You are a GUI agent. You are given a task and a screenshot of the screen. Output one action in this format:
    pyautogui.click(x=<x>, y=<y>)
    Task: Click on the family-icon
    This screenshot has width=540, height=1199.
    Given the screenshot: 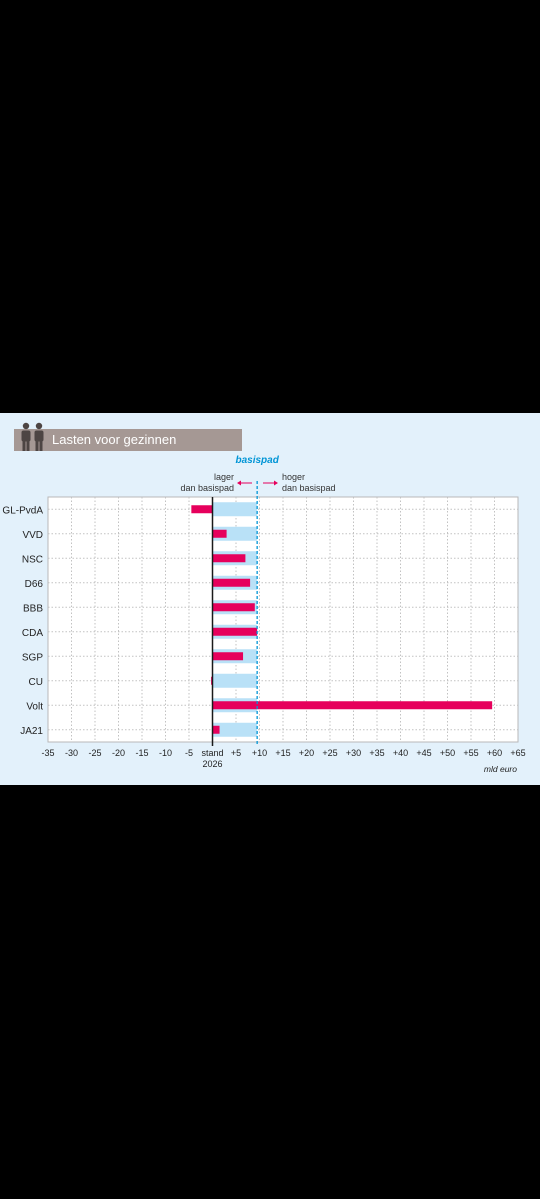 What is the action you would take?
    pyautogui.click(x=32, y=436)
    